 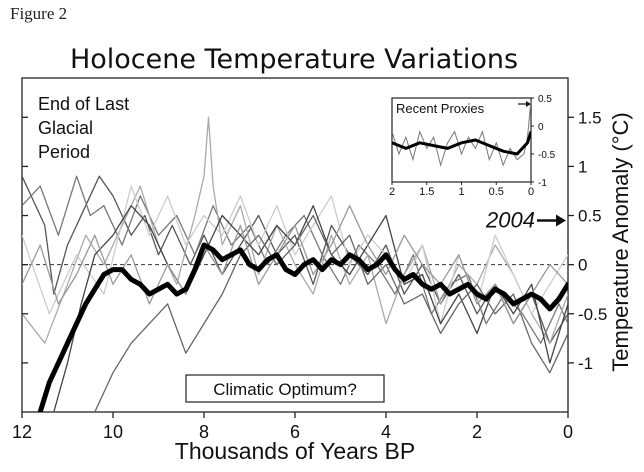 What do you see at coordinates (295, 432) in the screenshot?
I see `x-tick-label: 6` at bounding box center [295, 432].